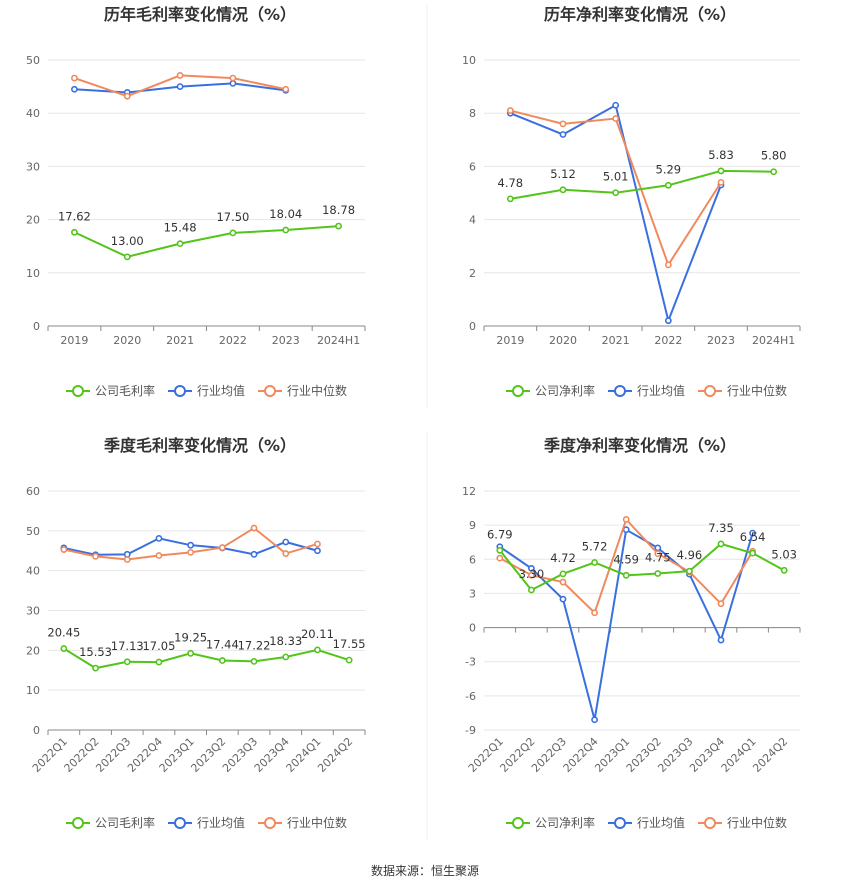 This screenshot has width=850, height=891. What do you see at coordinates (127, 241) in the screenshot?
I see `data-label: 13.00` at bounding box center [127, 241].